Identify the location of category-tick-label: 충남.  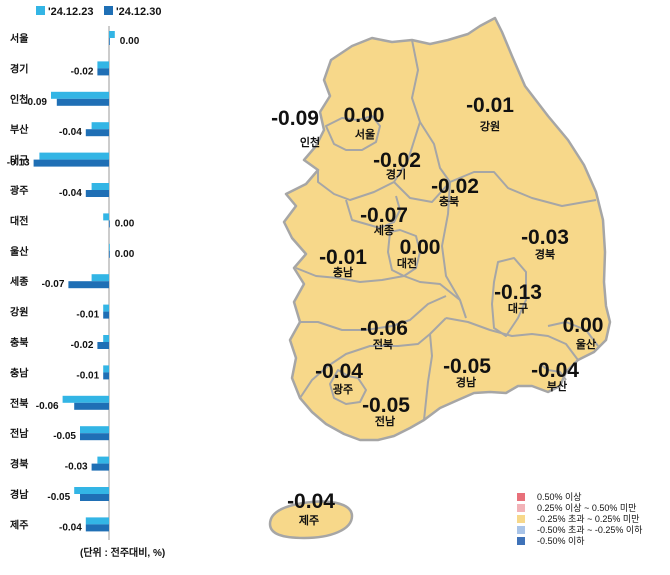
(19, 372).